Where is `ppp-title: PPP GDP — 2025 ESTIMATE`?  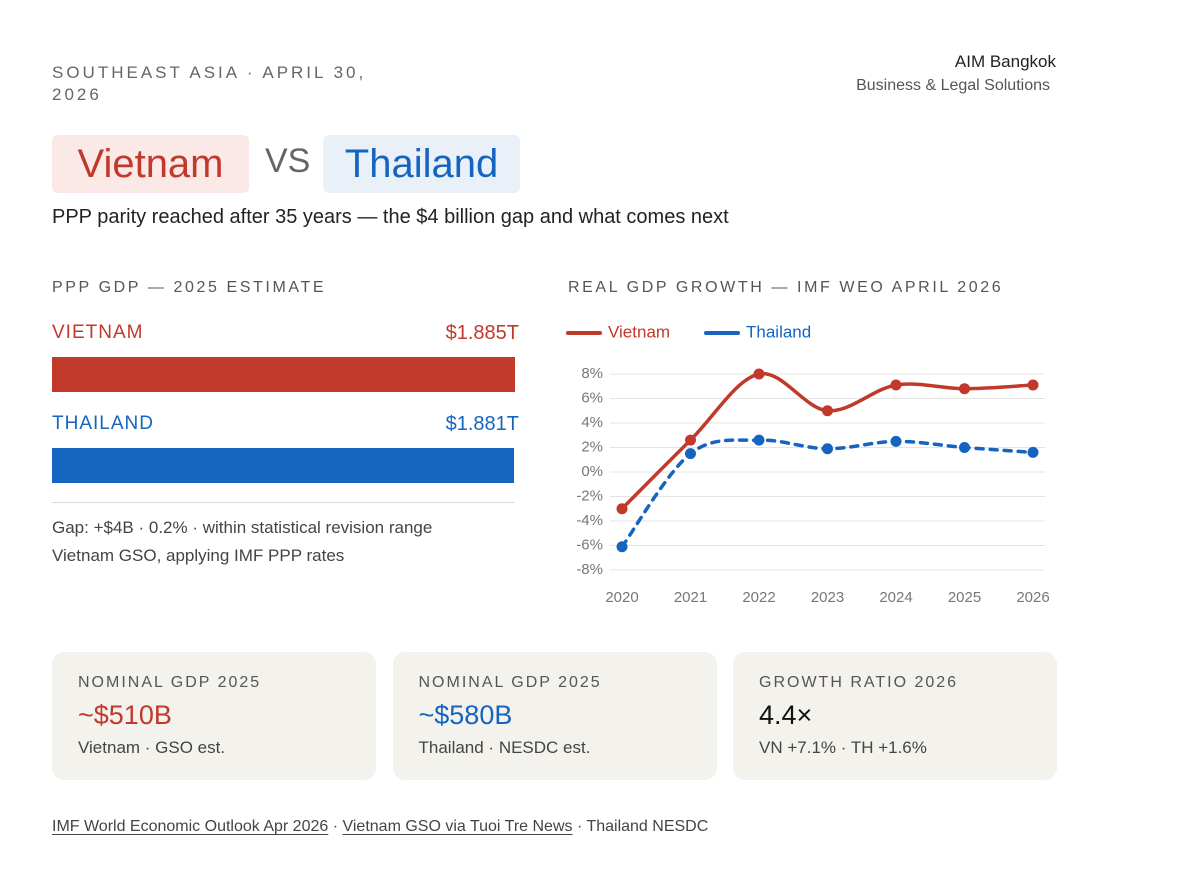
ppp-title: PPP GDP — 2025 ESTIMATE is located at coordinates (189, 287).